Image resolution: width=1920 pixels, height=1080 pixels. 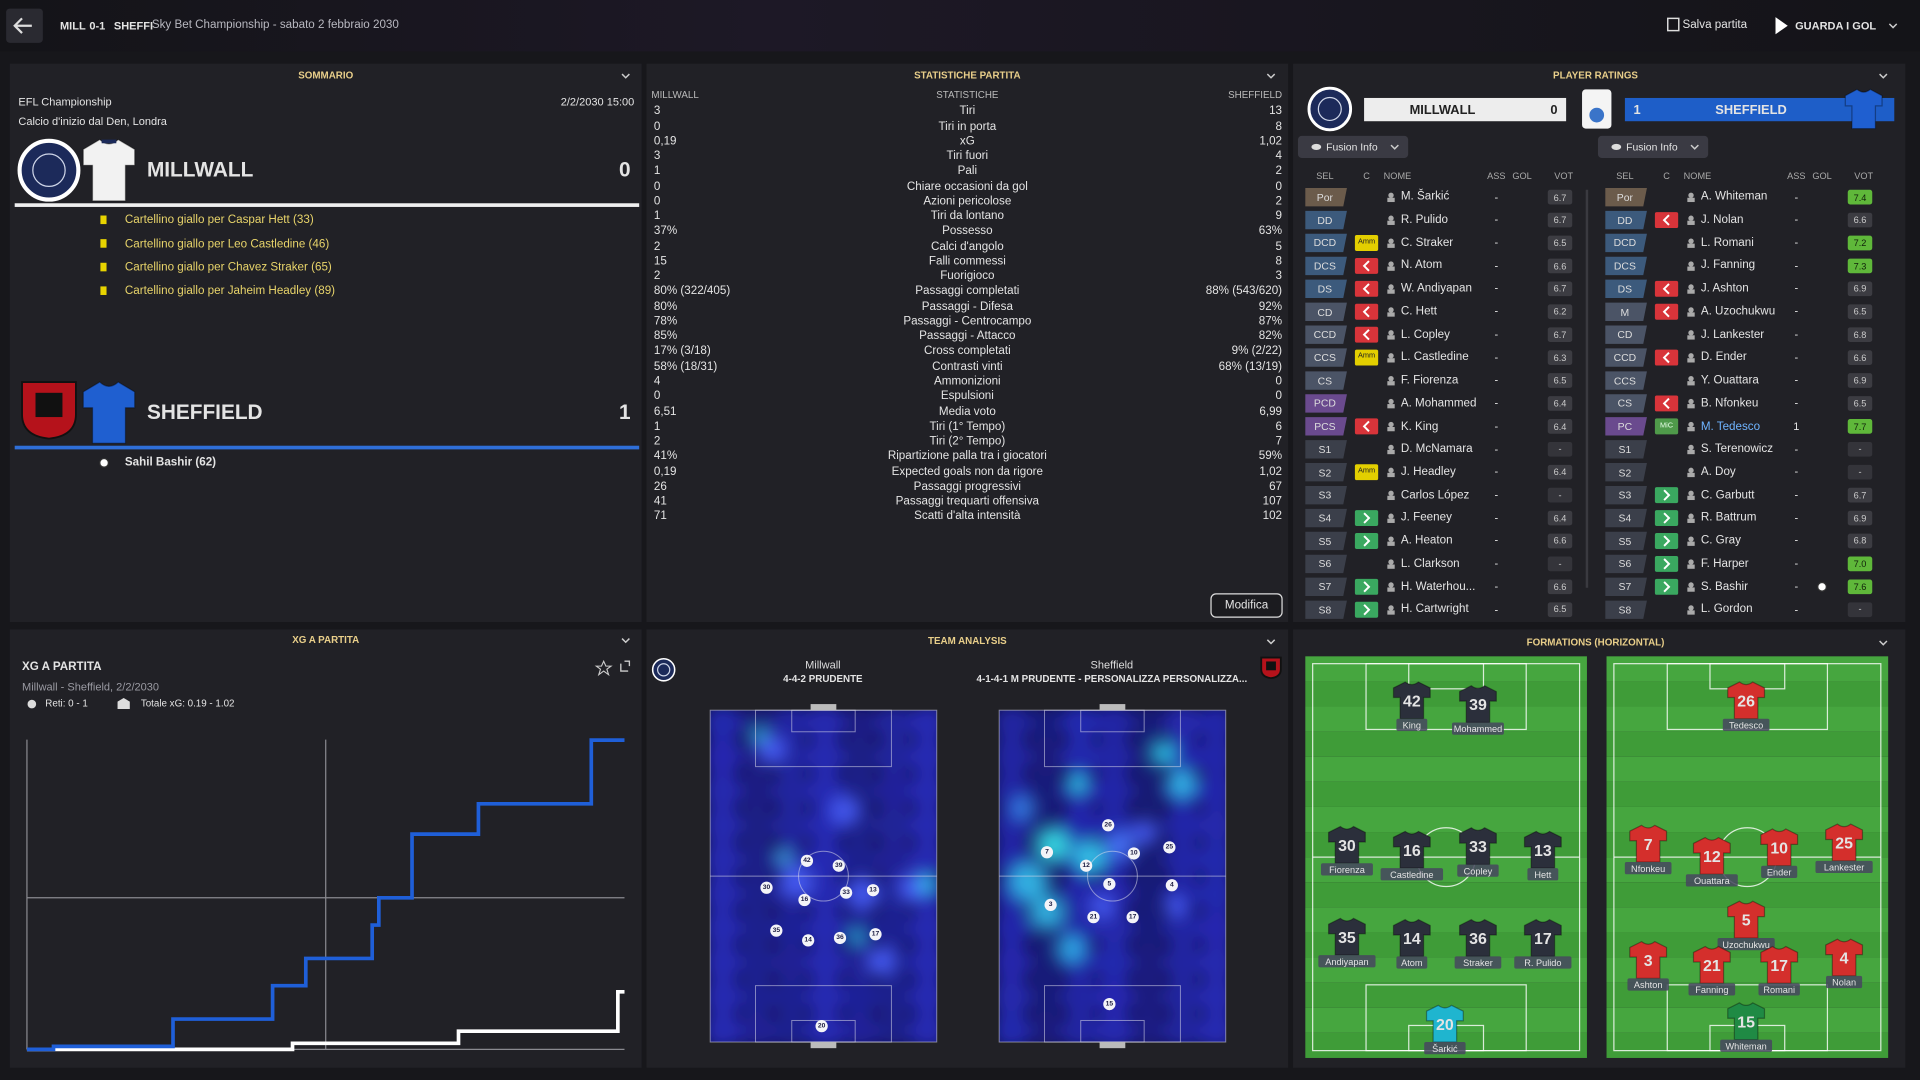 What do you see at coordinates (1276, 486) in the screenshot?
I see `stat-away: 67` at bounding box center [1276, 486].